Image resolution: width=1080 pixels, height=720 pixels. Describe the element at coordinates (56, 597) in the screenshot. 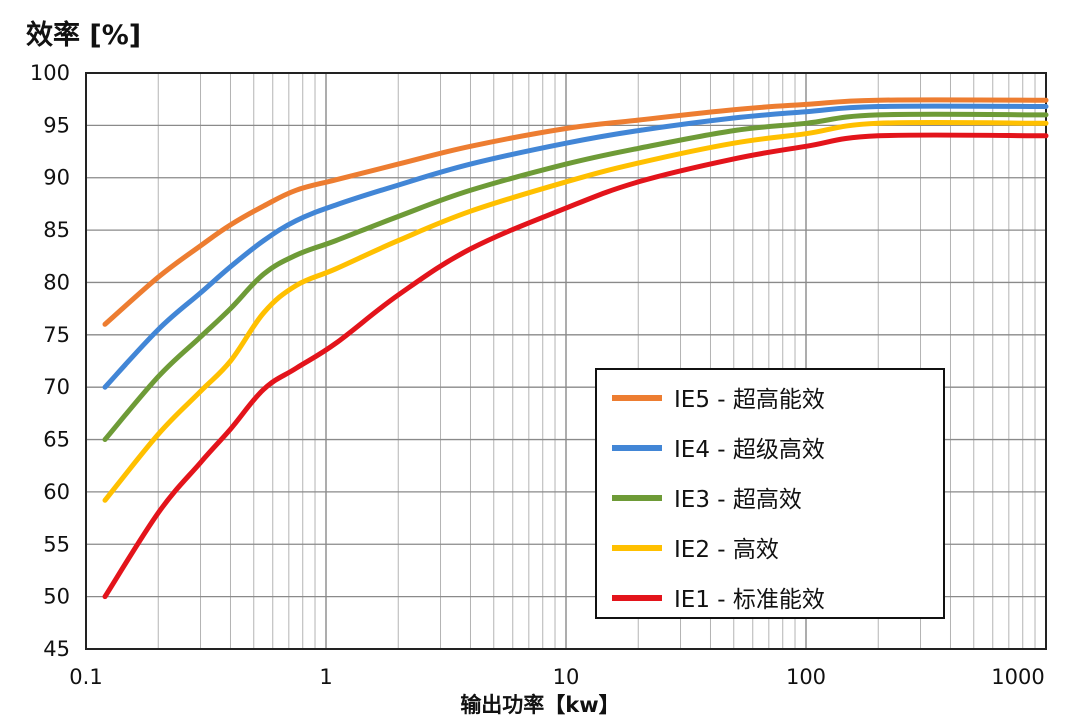

I see `y-tick-label: 50` at that location.